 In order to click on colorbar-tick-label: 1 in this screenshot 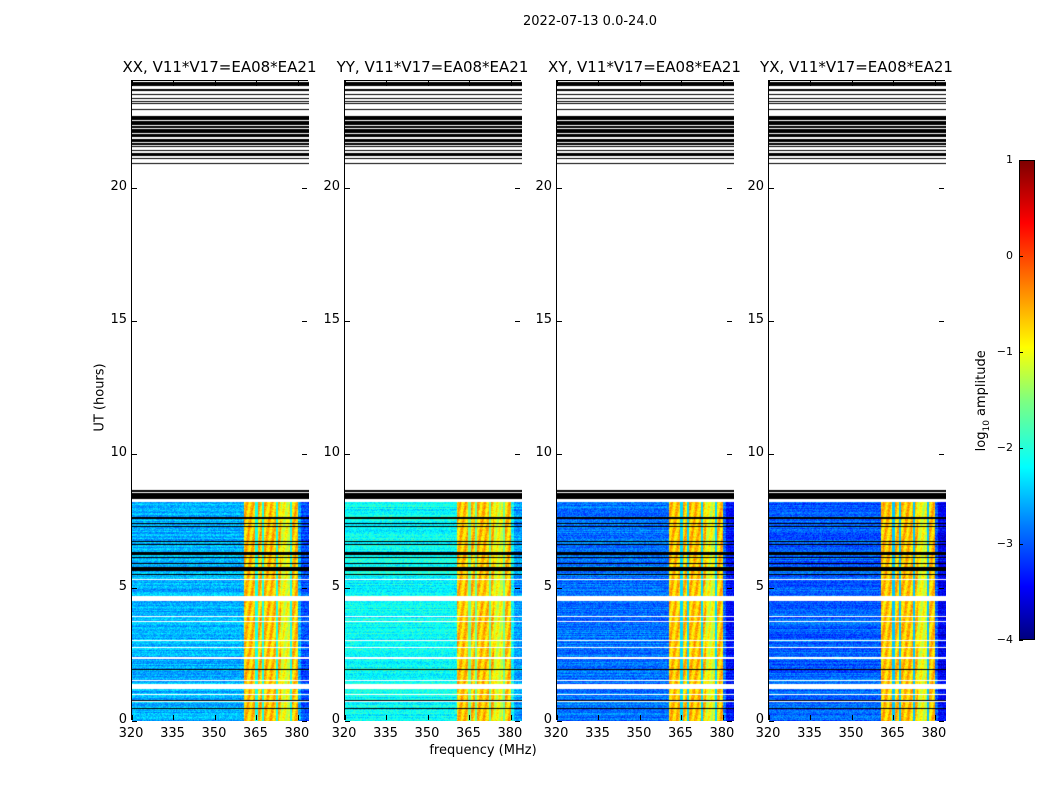, I will do `click(1009, 159)`.